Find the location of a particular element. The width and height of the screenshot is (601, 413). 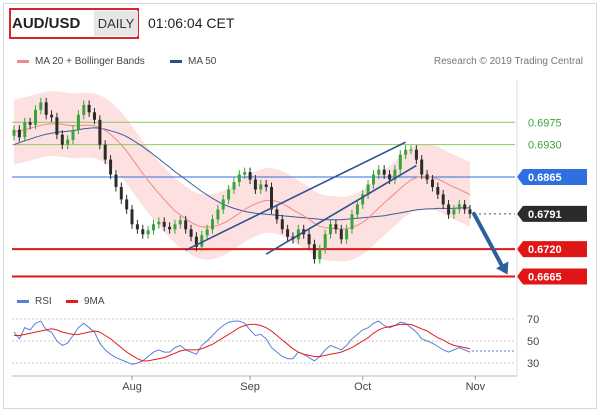

forecast-arrow-head is located at coordinates (502, 268).